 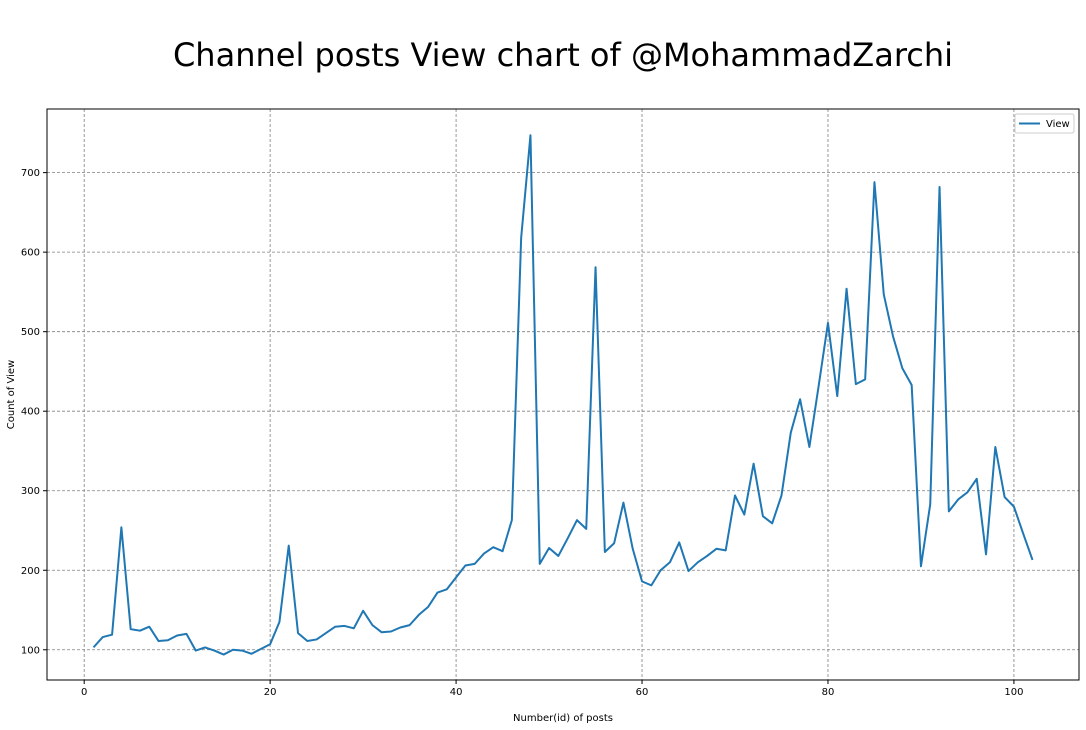 What do you see at coordinates (30, 173) in the screenshot?
I see `y-tick-label: 700` at bounding box center [30, 173].